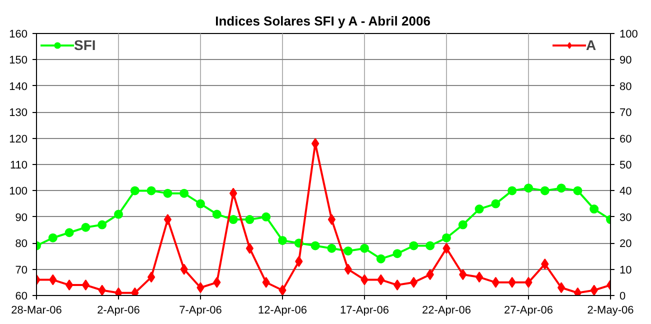  Describe the element at coordinates (21, 296) in the screenshot. I see `y-tick-label: 60` at that location.